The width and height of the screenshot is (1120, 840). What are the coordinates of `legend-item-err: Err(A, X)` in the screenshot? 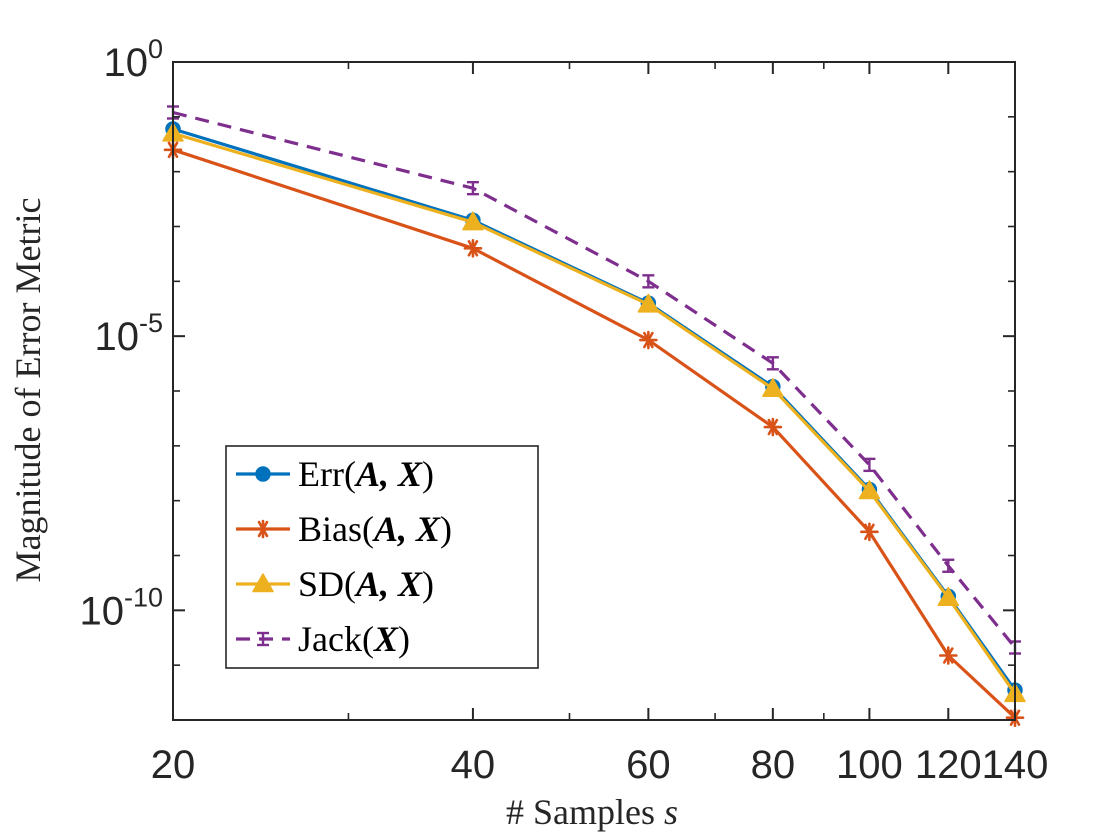 It's located at (335, 474).